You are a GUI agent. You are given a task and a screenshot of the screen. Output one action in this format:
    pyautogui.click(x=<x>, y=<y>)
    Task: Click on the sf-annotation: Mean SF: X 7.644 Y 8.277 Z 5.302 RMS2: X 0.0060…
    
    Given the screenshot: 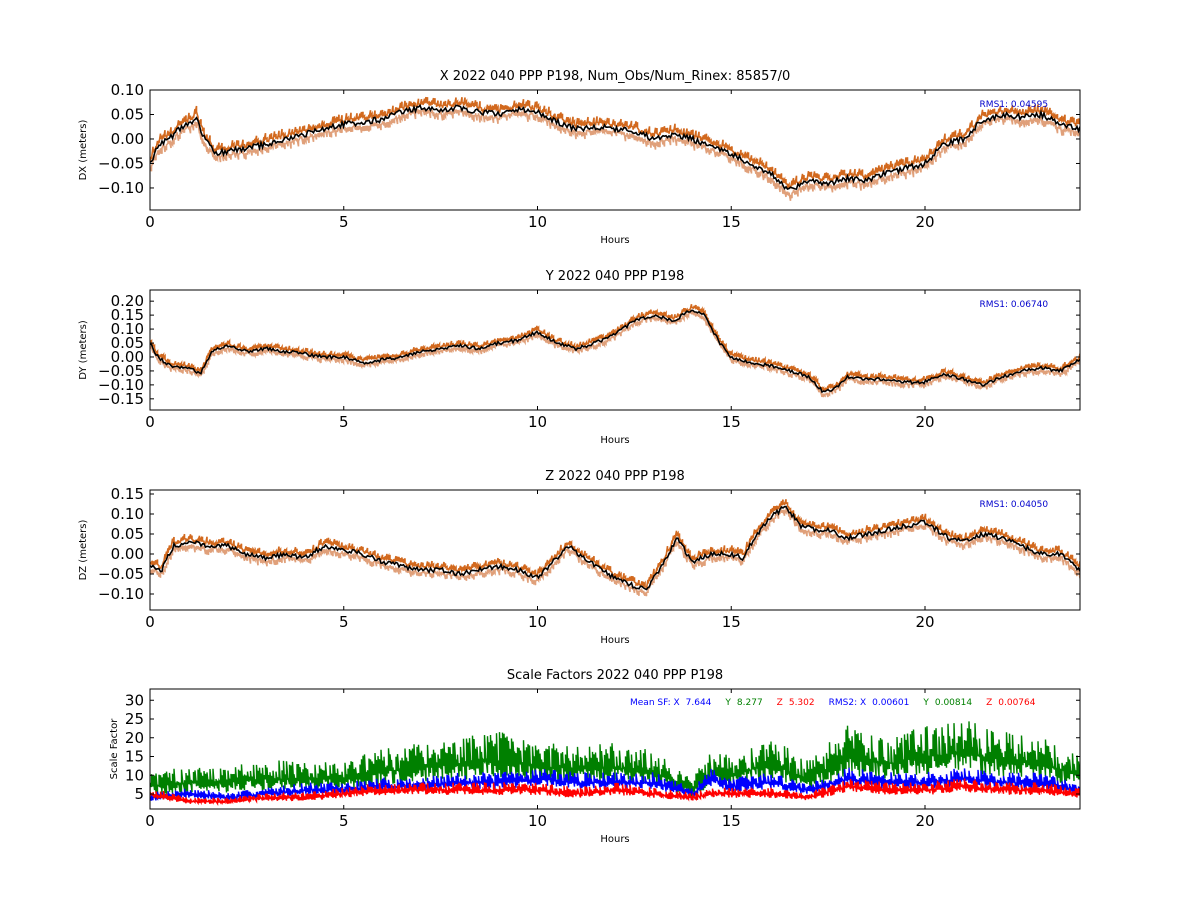 What is the action you would take?
    pyautogui.click(x=833, y=703)
    